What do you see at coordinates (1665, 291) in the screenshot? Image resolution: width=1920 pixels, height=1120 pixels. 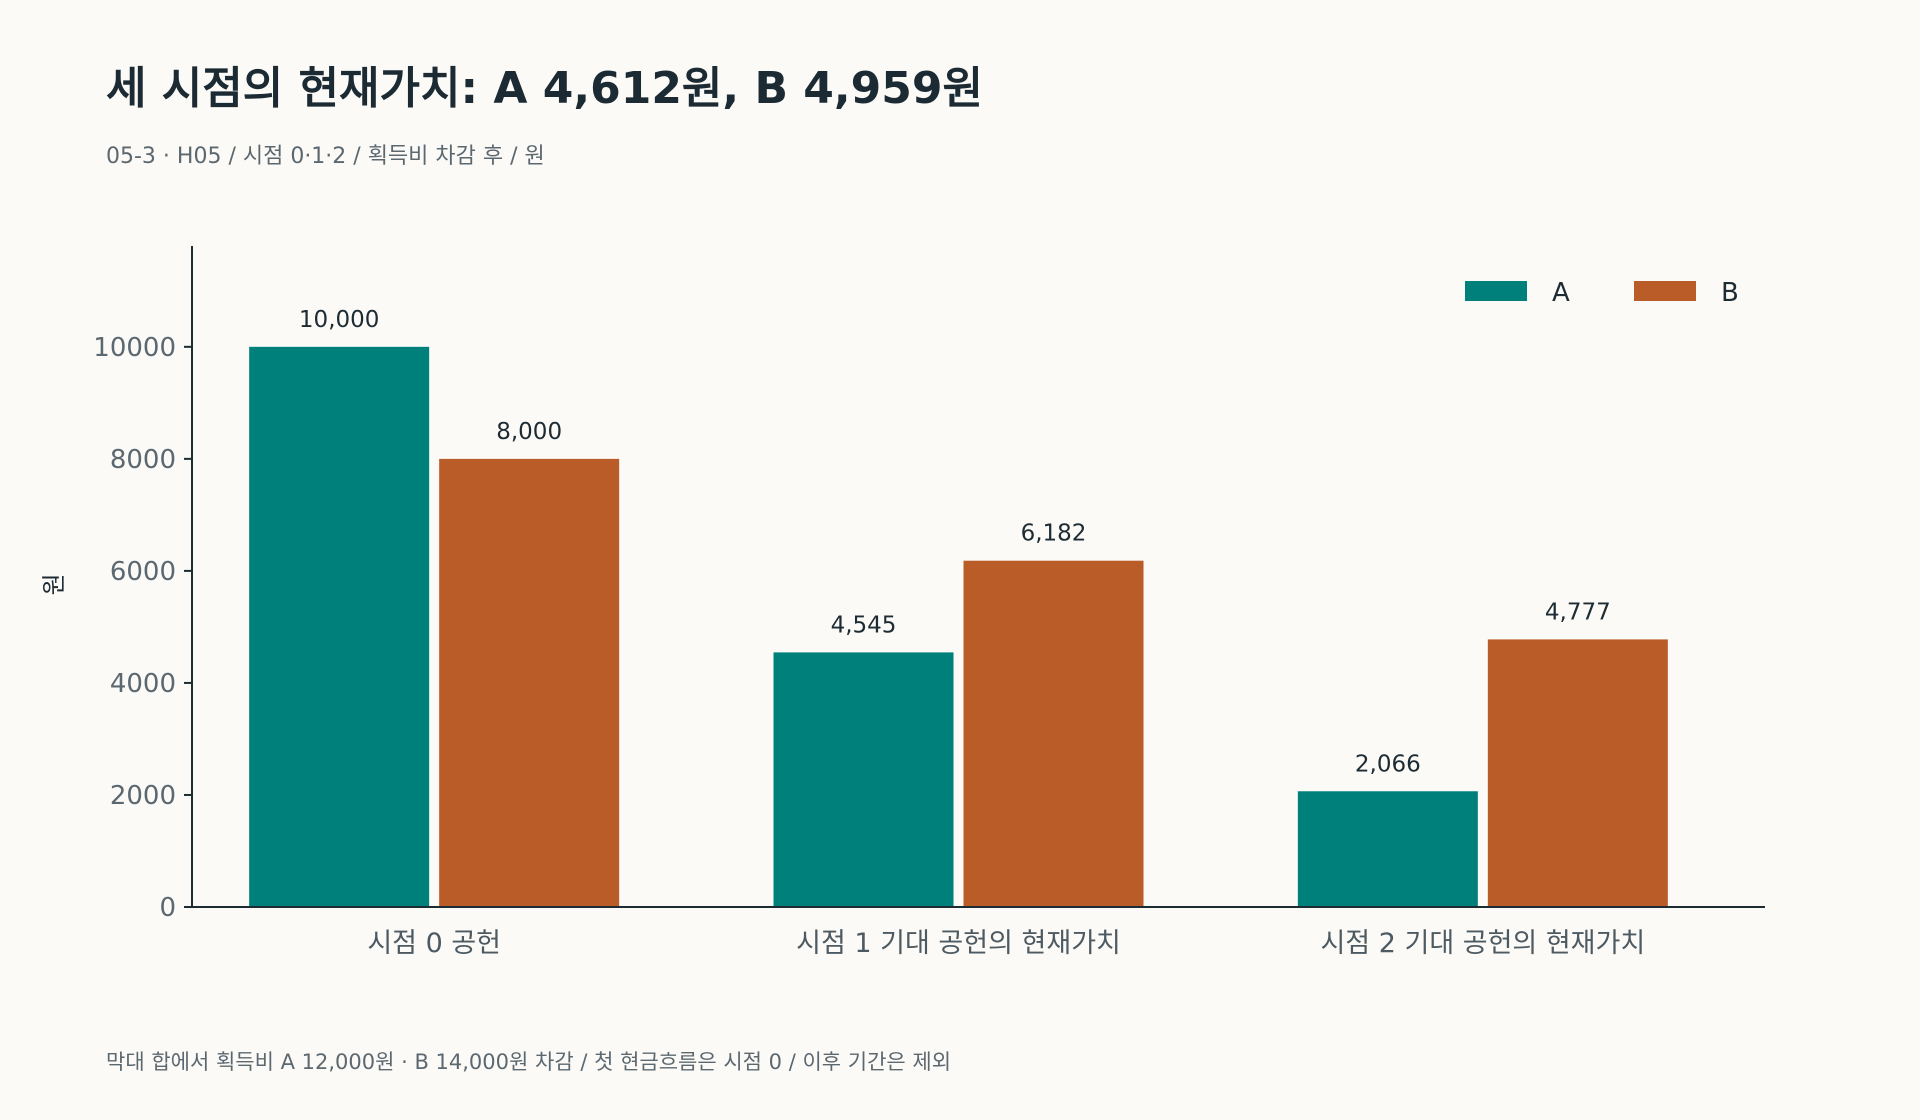 I see `legend-swatch-b` at bounding box center [1665, 291].